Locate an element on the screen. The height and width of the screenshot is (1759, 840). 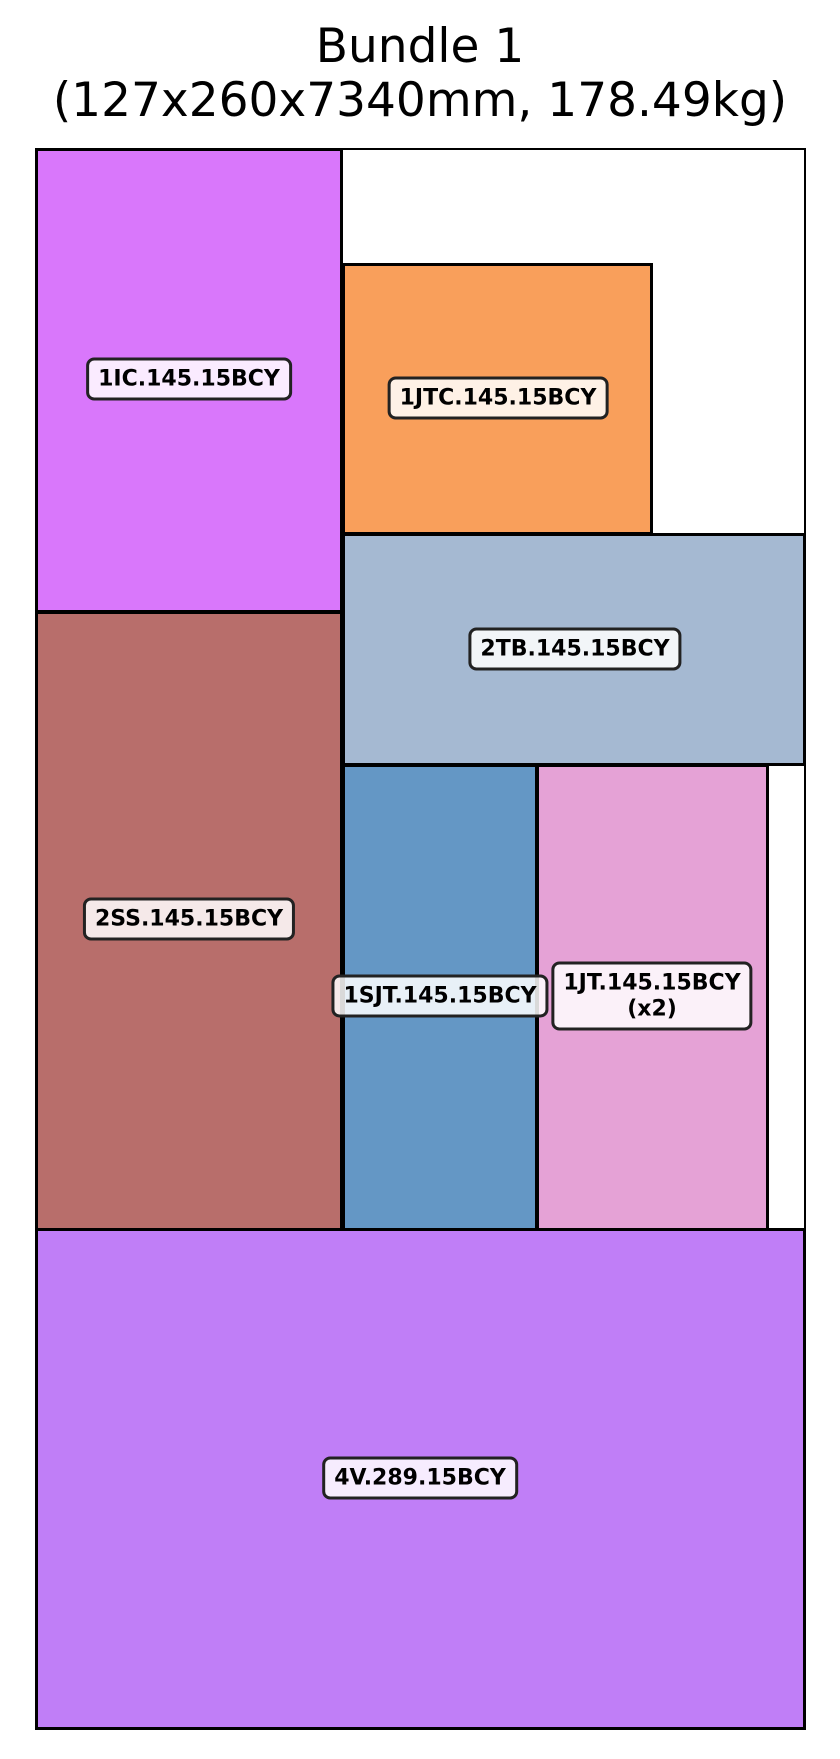
part-quantity-1jt: (x2) is located at coordinates (652, 1009).